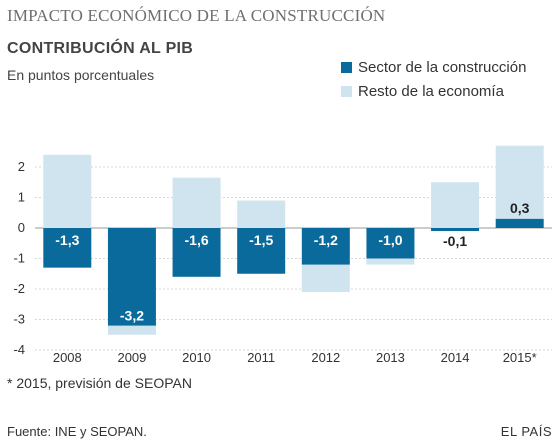 This screenshot has height=446, width=560. I want to click on legend-item-construction: Sector de la construcción, so click(433, 67).